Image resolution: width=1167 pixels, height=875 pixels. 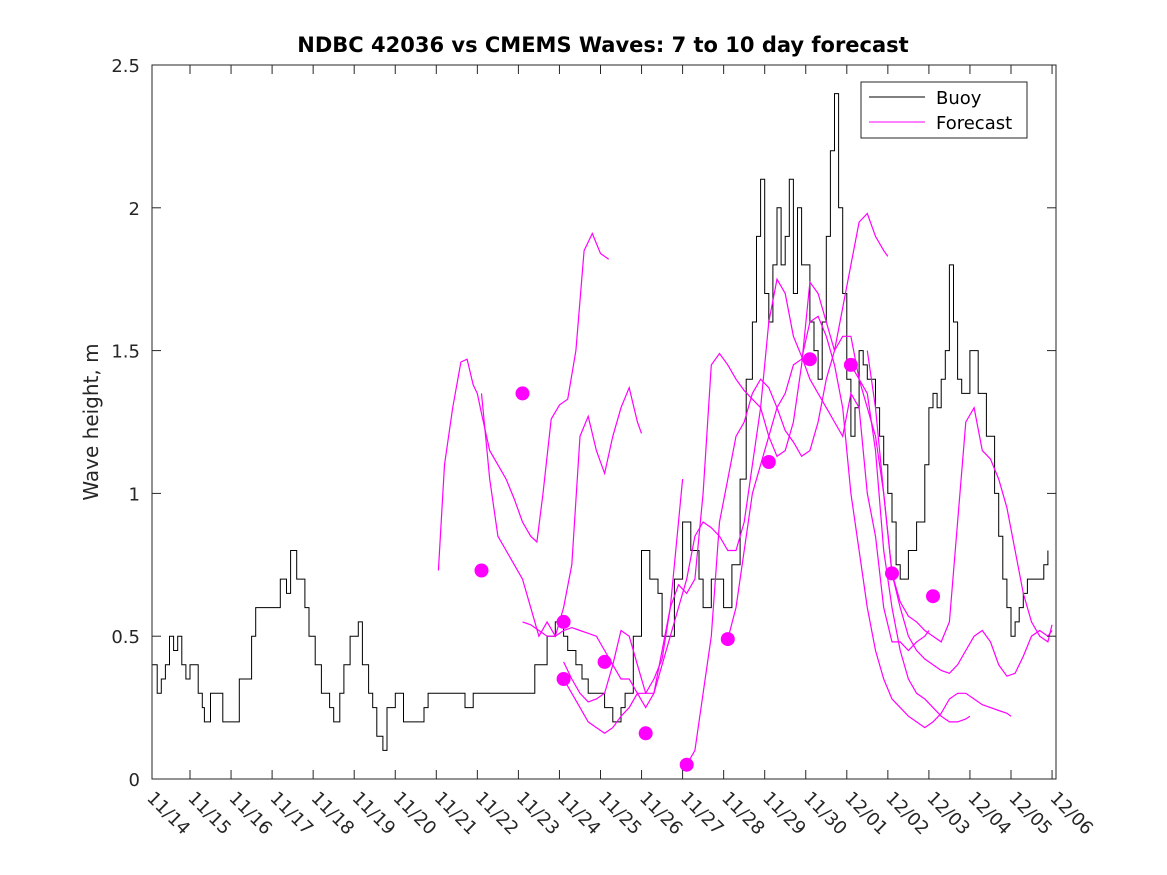 What do you see at coordinates (125, 637) in the screenshot?
I see `y-tick-label: 0.5` at bounding box center [125, 637].